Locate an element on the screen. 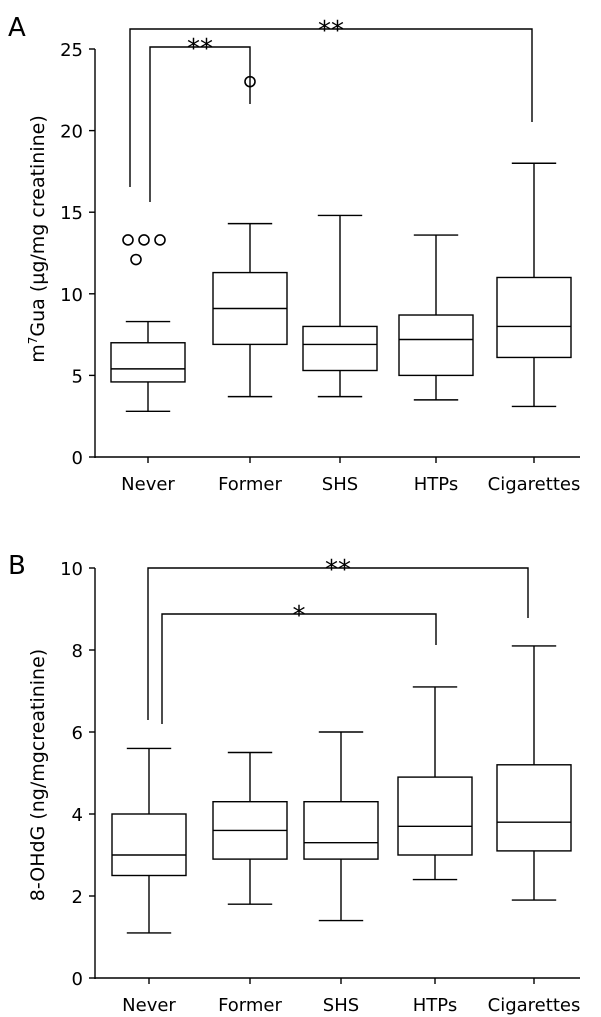 Image resolution: width=601 pixels, height=1017 pixels. panel-b-y-tick-label: 6 is located at coordinates (77, 733).